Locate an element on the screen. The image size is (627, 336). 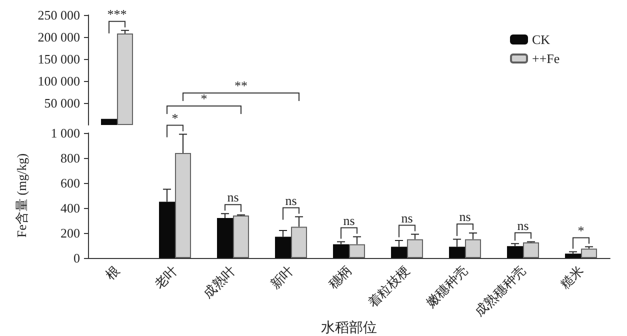
x-tick-label: 老叶 is located at coordinates (165, 277).